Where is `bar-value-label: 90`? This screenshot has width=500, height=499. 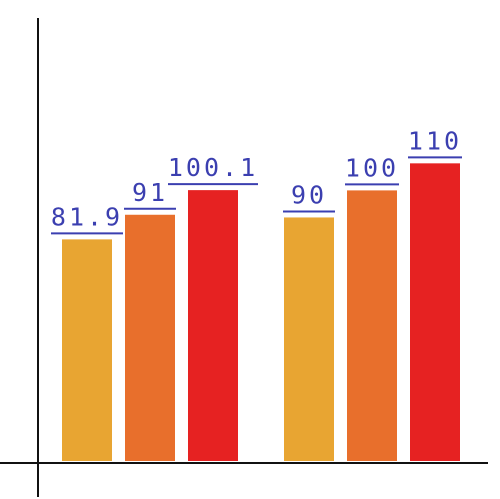 bar-value-label: 90 is located at coordinates (309, 194).